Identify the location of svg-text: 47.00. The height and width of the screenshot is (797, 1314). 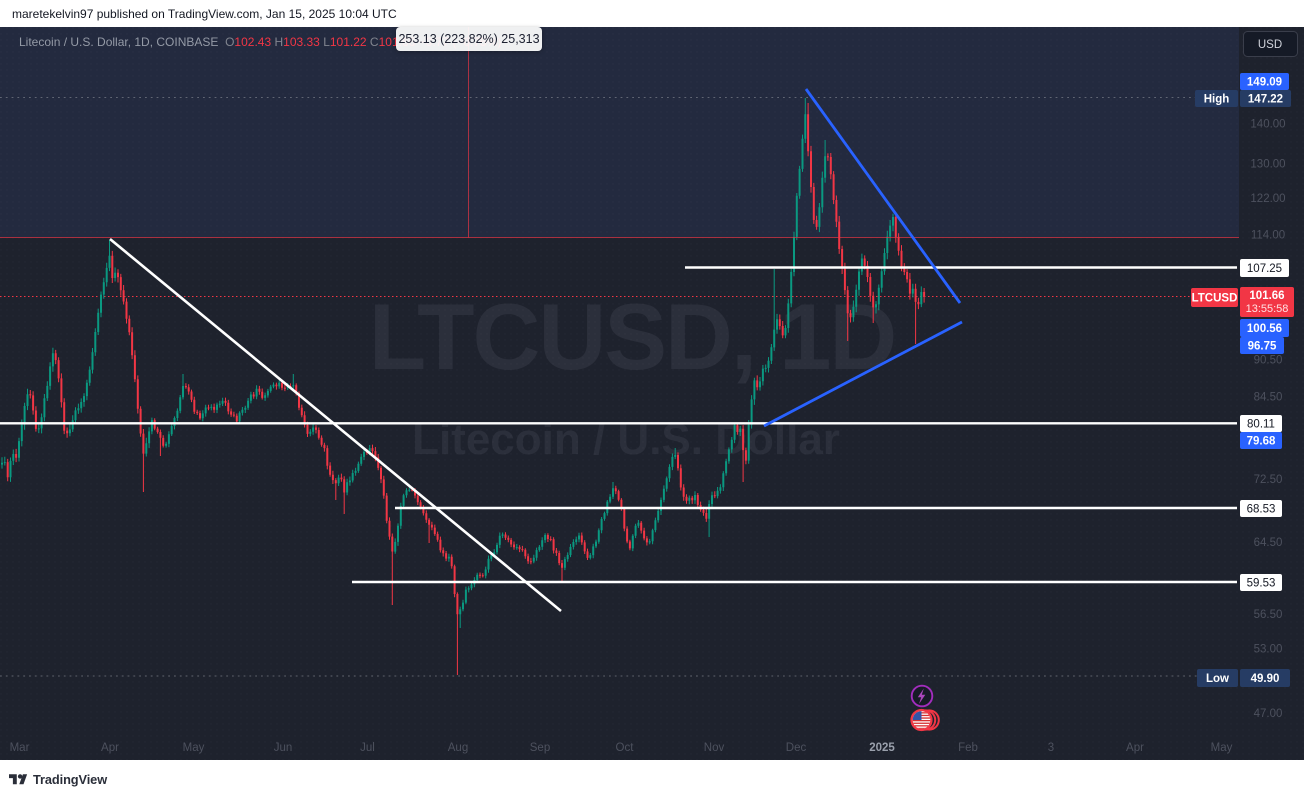
(1268, 714).